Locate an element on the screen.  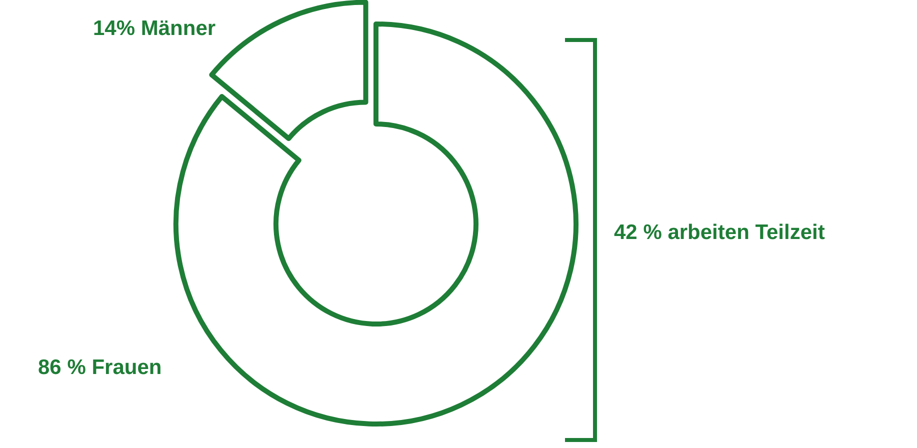
slice-label: 14% Männer is located at coordinates (154, 28).